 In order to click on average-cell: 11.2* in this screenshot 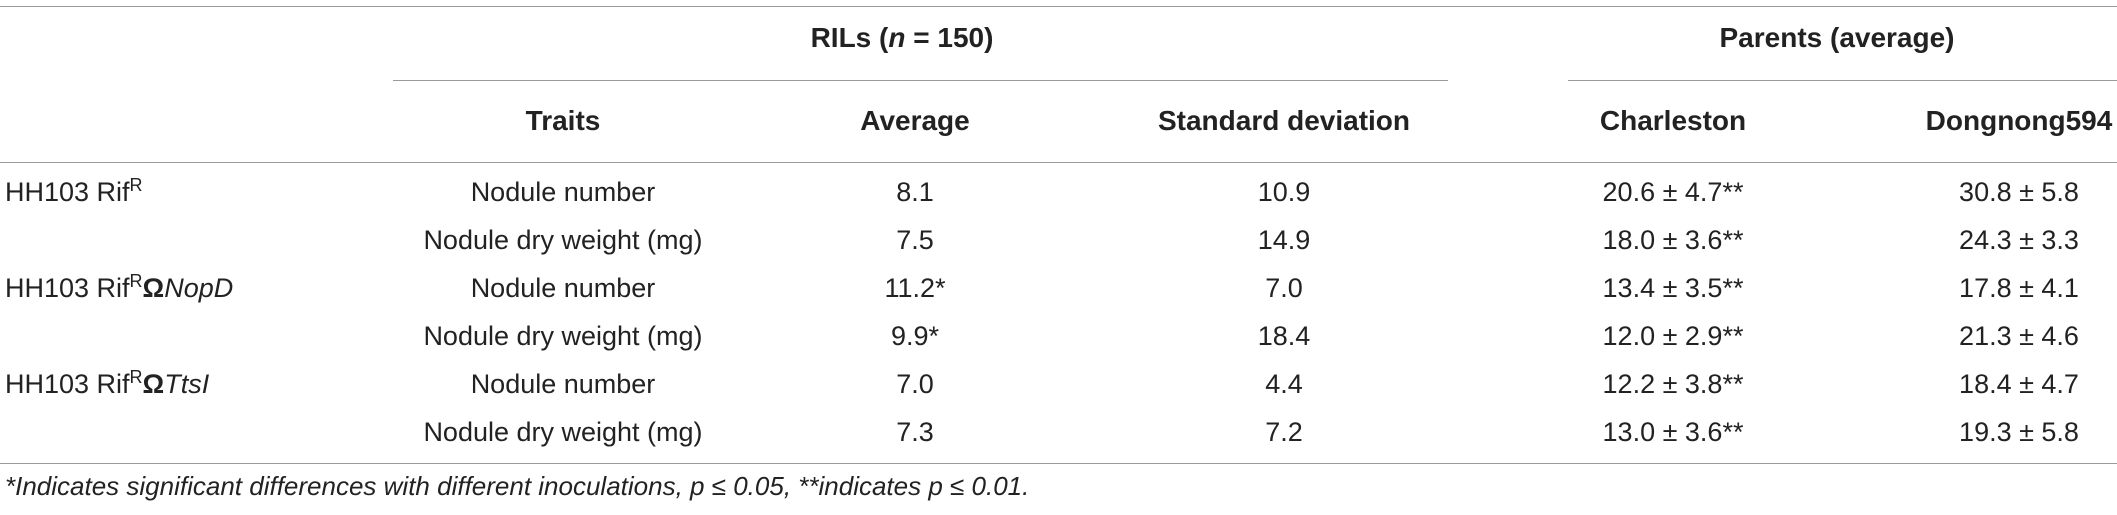, I will do `click(915, 288)`.